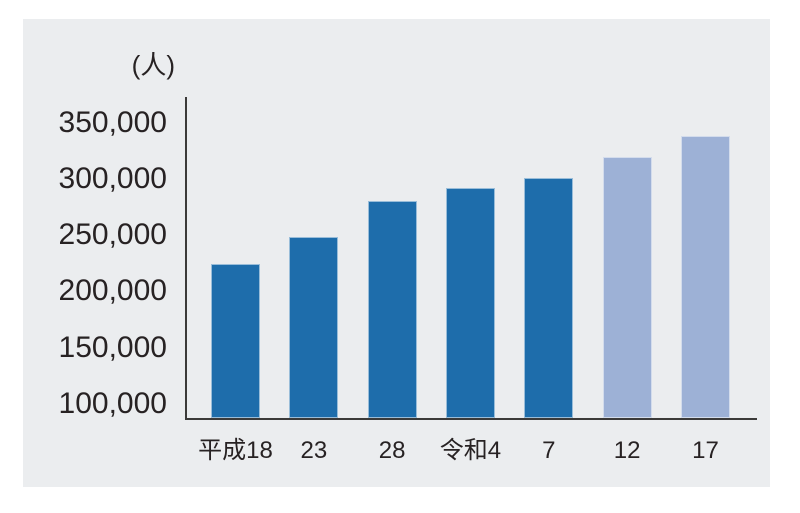  Describe the element at coordinates (186, 257) in the screenshot. I see `y-axis-line` at that location.